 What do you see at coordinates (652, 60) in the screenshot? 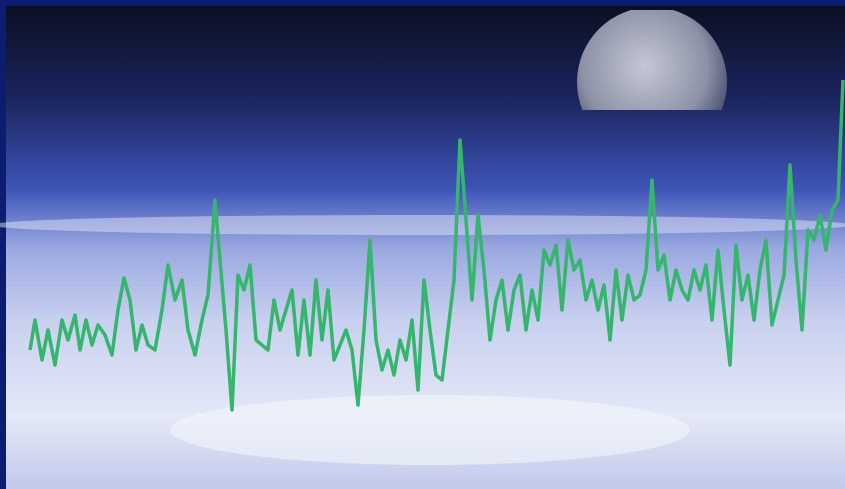
I see `moon` at bounding box center [652, 60].